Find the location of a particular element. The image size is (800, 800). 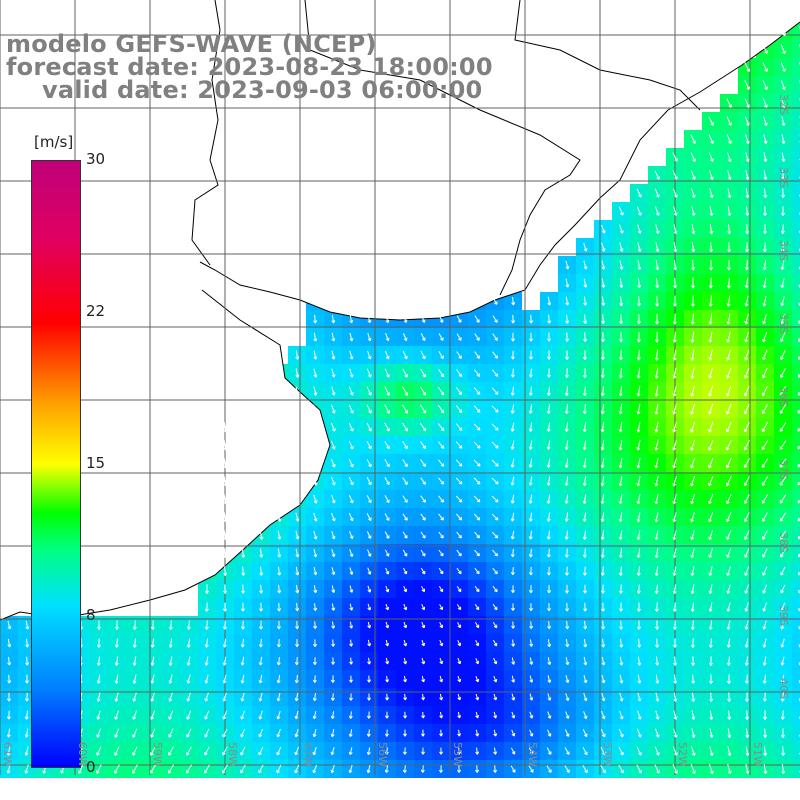

colorbar-unit: [m/s] is located at coordinates (54, 142).